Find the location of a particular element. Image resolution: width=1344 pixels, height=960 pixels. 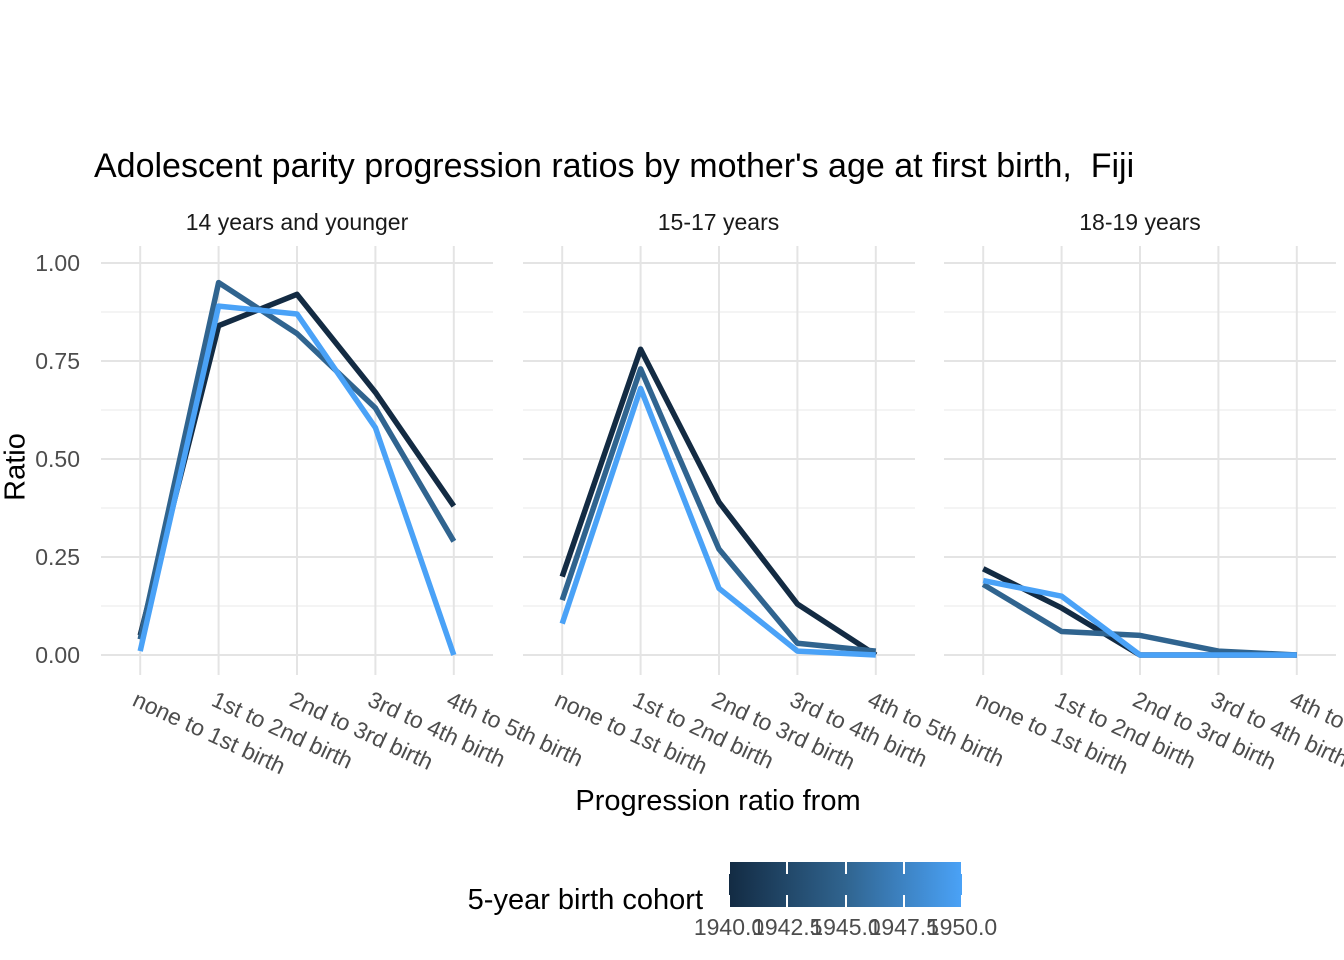

y-tick-label: 0.50 is located at coordinates (57, 459).